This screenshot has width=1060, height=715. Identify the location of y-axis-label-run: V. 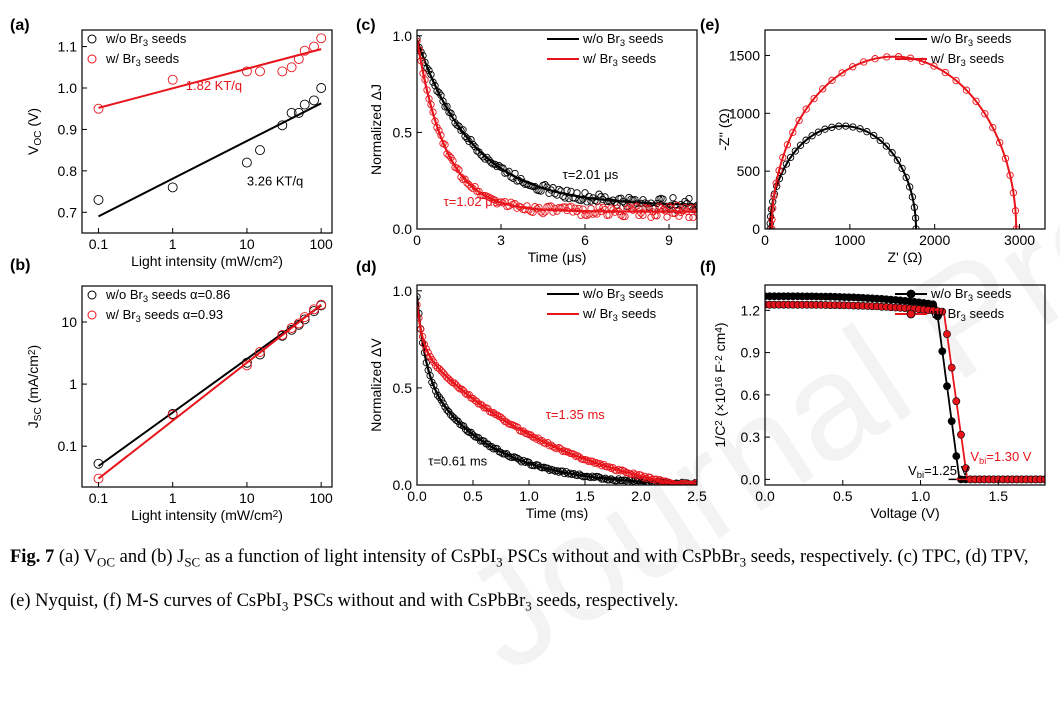
(33, 150).